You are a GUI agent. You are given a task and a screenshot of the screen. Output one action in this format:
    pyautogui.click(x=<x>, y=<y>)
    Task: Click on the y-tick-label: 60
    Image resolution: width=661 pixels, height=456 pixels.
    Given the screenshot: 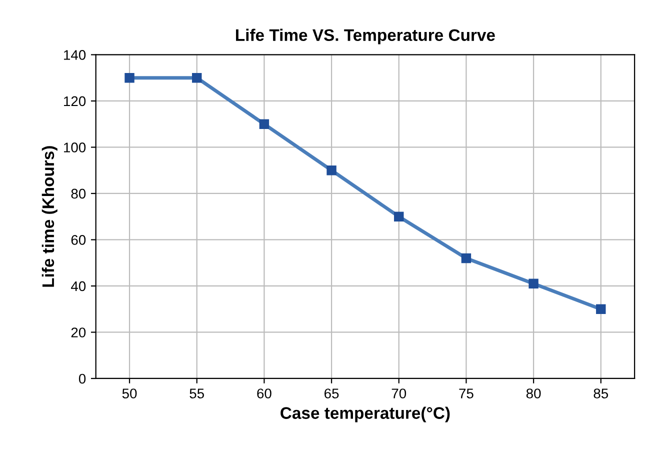 What is the action you would take?
    pyautogui.click(x=78, y=240)
    